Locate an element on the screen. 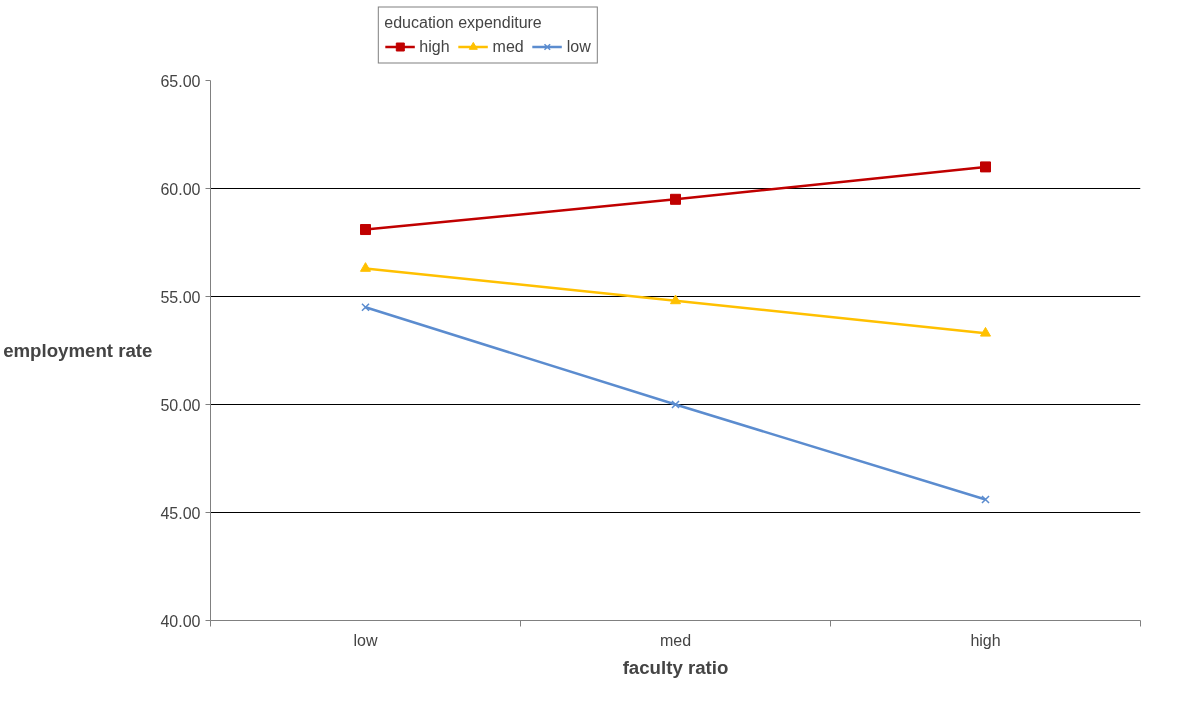 This screenshot has width=1194, height=707. x-tick-label: high is located at coordinates (985, 640).